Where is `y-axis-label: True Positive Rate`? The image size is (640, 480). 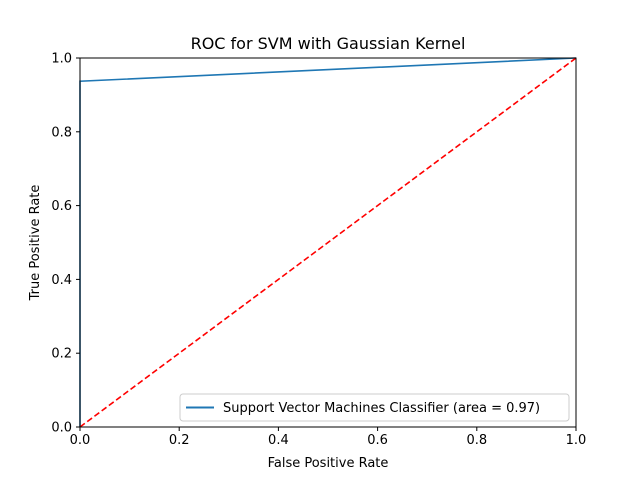
y-axis-label: True Positive Rate is located at coordinates (35, 243).